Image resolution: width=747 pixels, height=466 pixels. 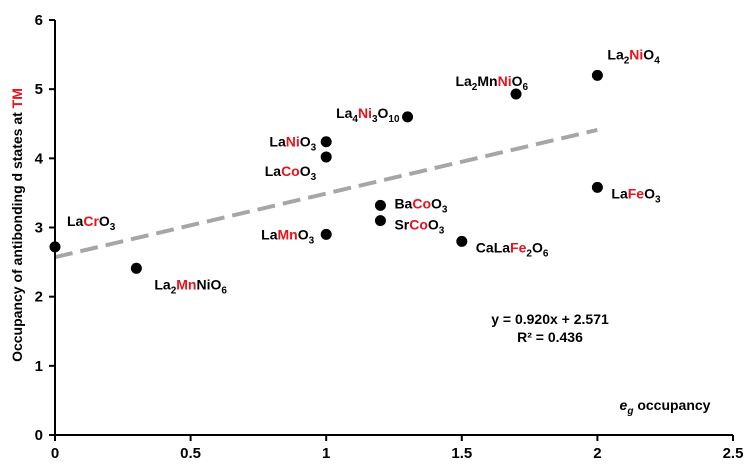 What do you see at coordinates (665, 407) in the screenshot?
I see `x-axis-label: eg occupancy` at bounding box center [665, 407].